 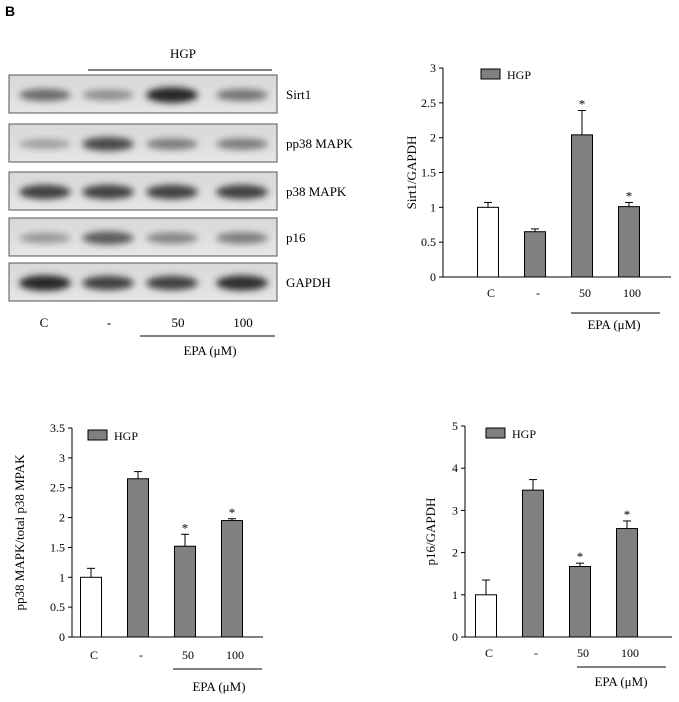 I want to click on blot-band-label: GAPDH, so click(x=308, y=282).